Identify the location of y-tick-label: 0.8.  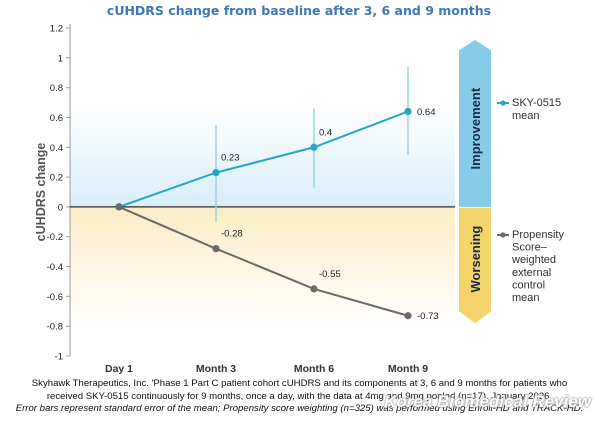
(56, 88).